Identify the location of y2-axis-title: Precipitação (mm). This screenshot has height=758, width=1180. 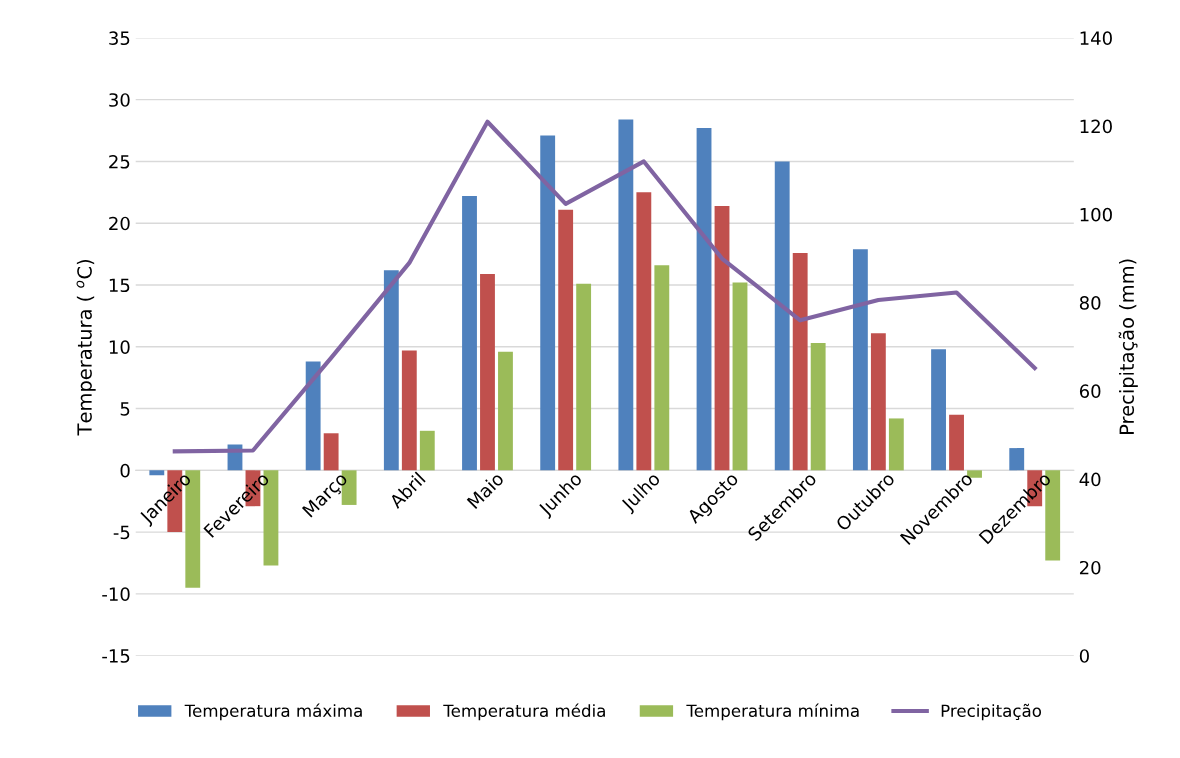
(1128, 346).